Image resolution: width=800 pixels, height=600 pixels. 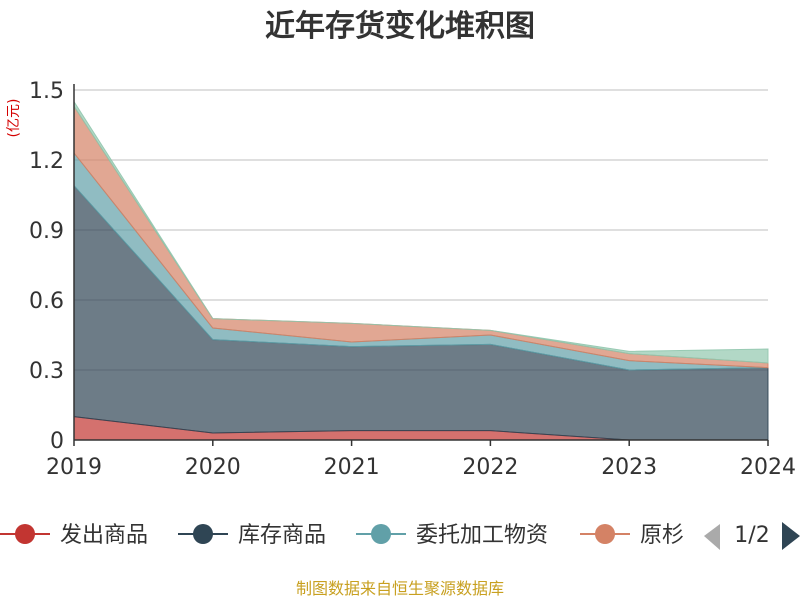 I want to click on prev-page-icon, so click(x=712, y=537).